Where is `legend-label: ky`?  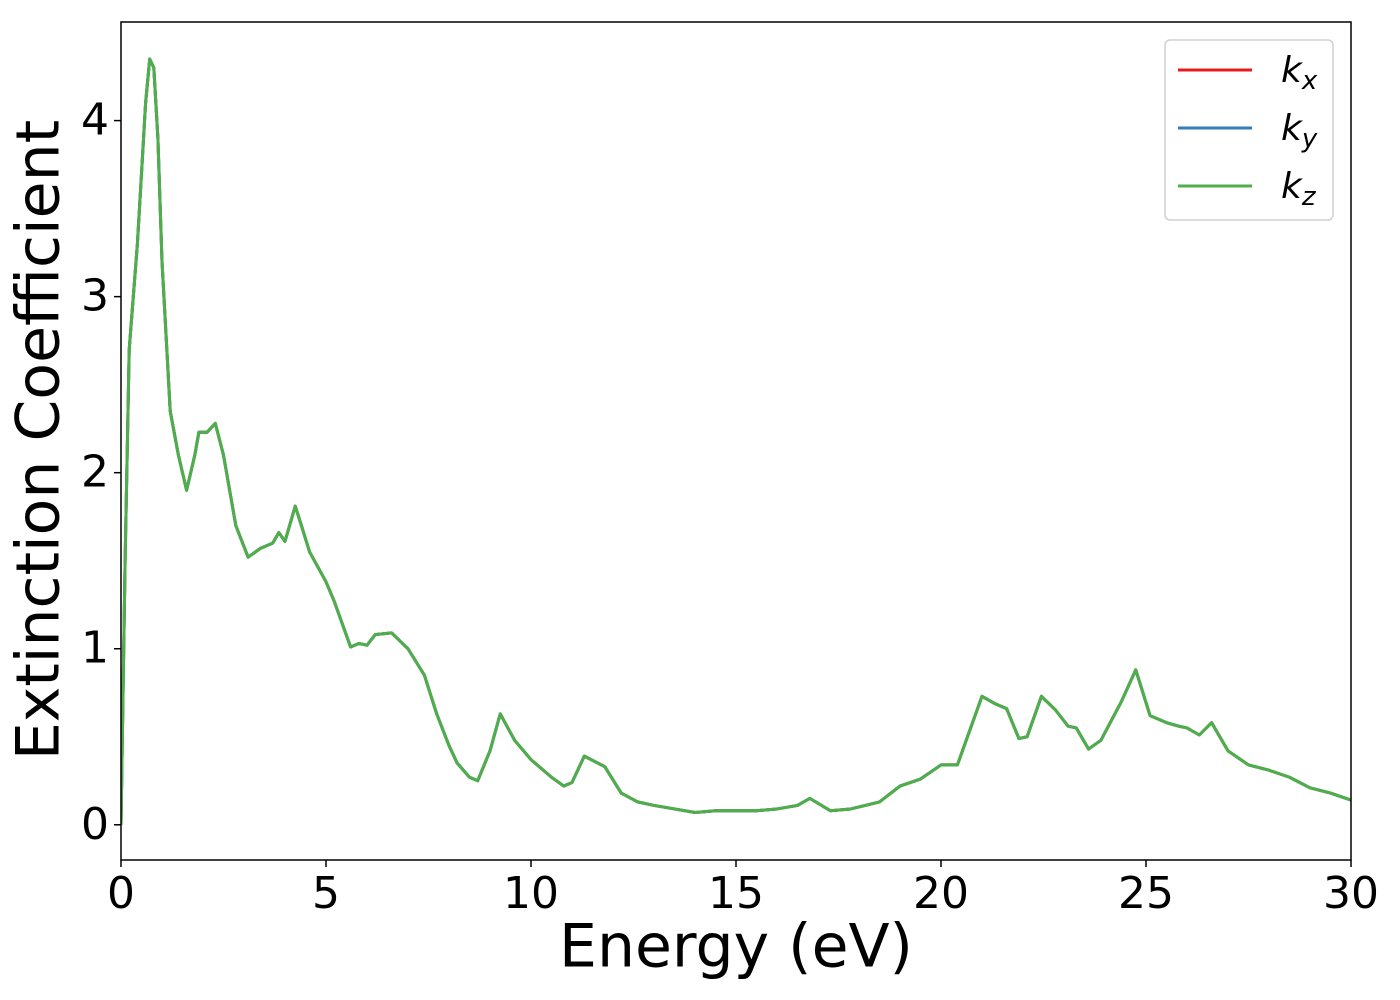
legend-label: ky is located at coordinates (1299, 131).